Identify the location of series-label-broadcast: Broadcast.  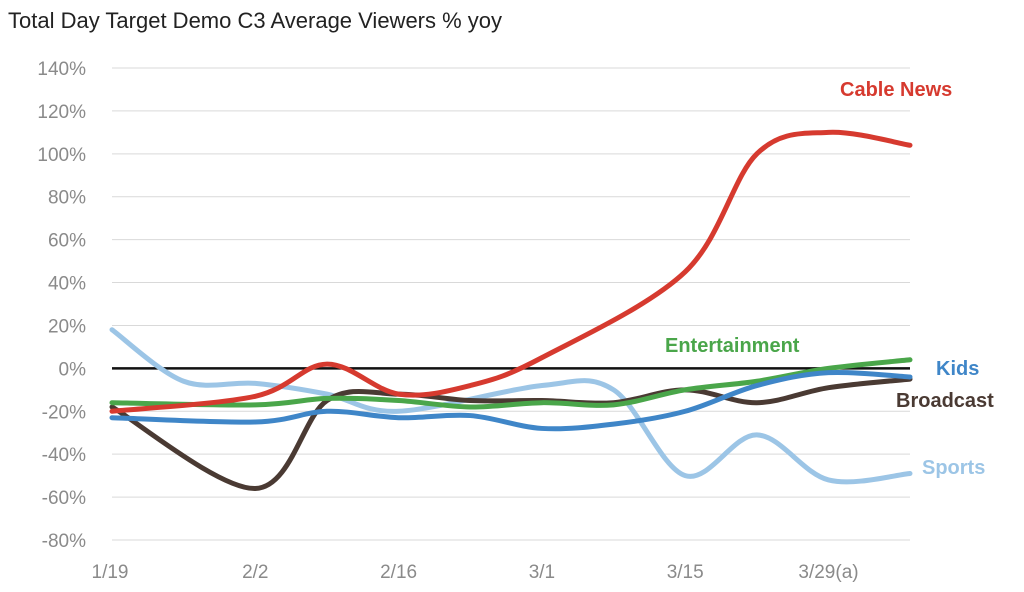
(945, 401).